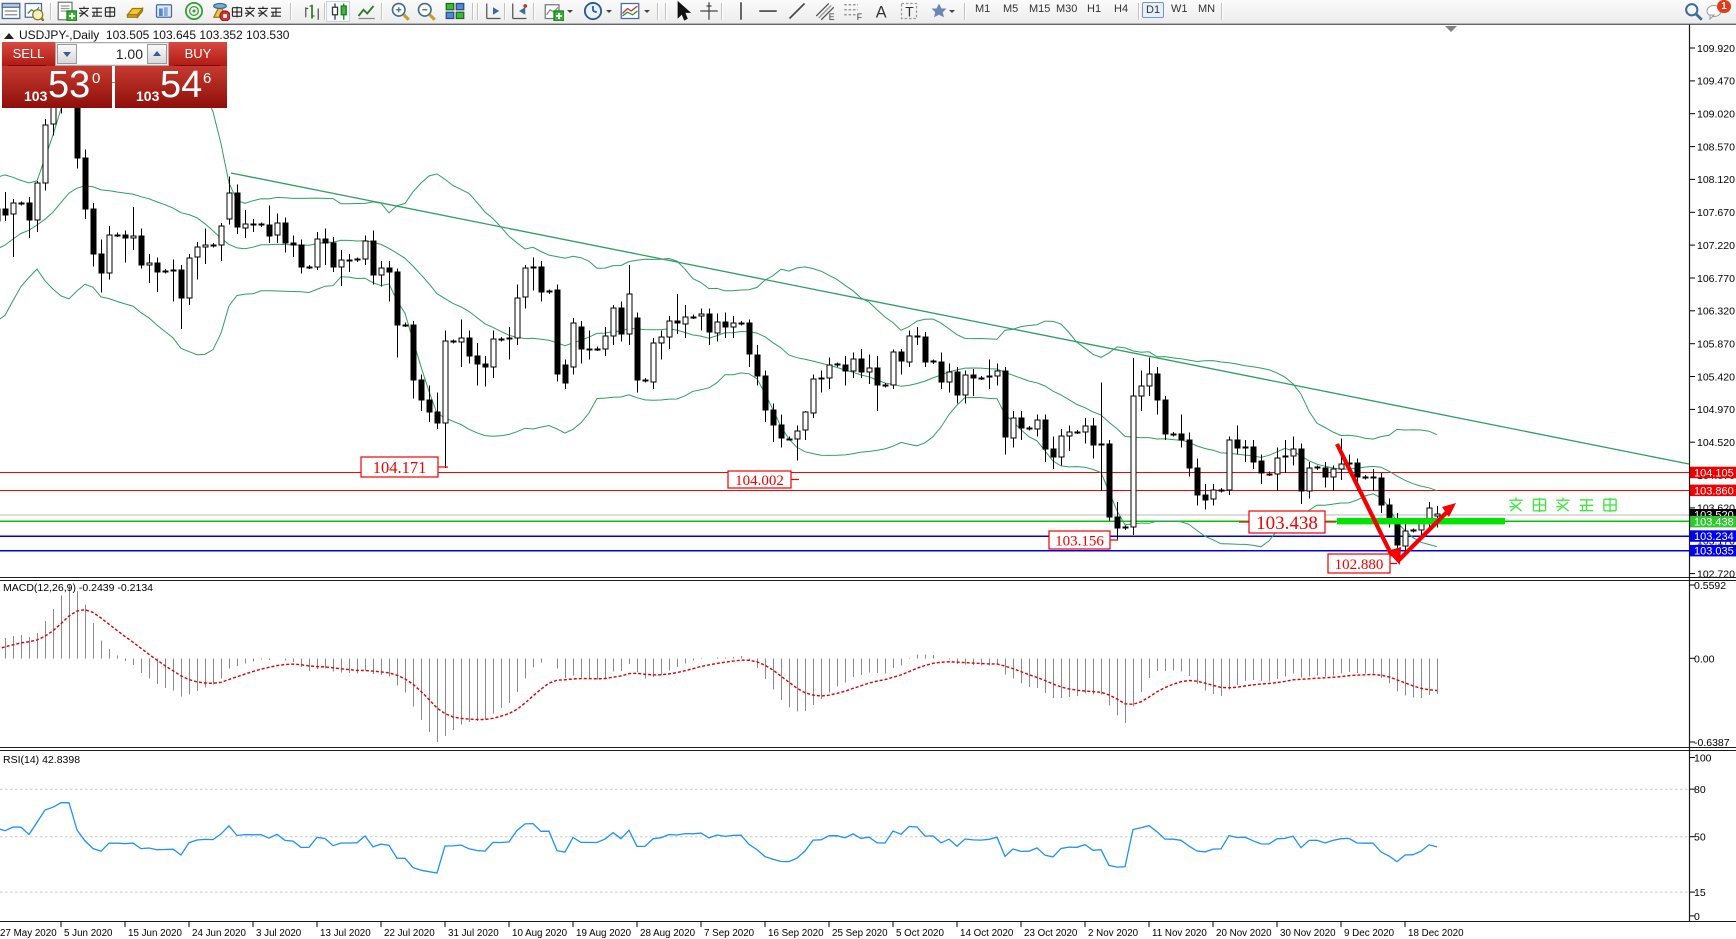  What do you see at coordinates (759, 481) in the screenshot?
I see `svg-text: 104.002` at bounding box center [759, 481].